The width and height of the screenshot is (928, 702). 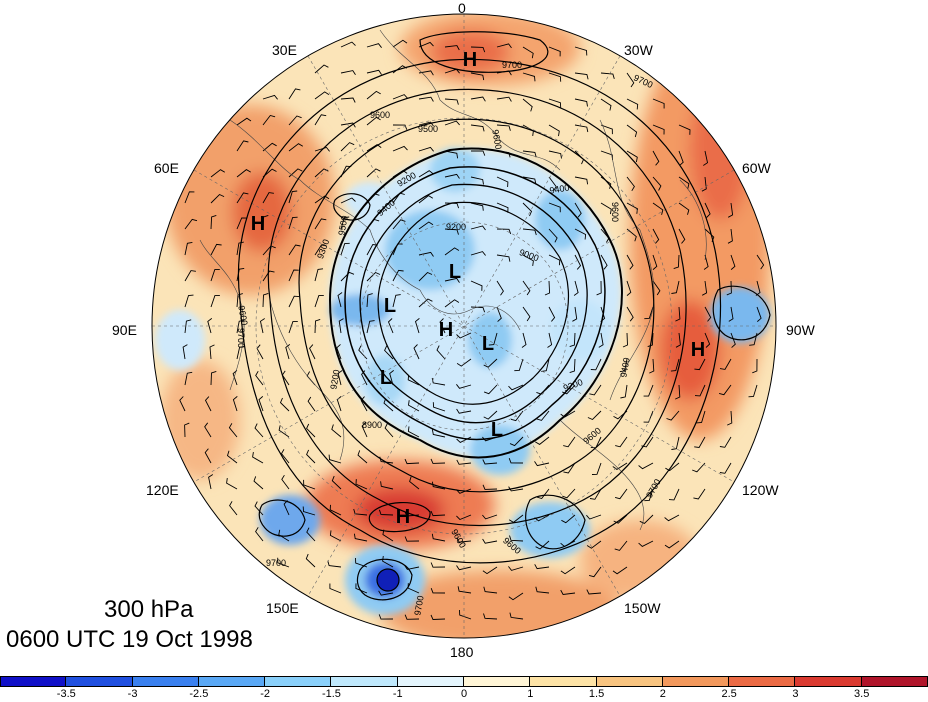 What do you see at coordinates (284, 50) in the screenshot?
I see `lon-label-30e: 30E` at bounding box center [284, 50].